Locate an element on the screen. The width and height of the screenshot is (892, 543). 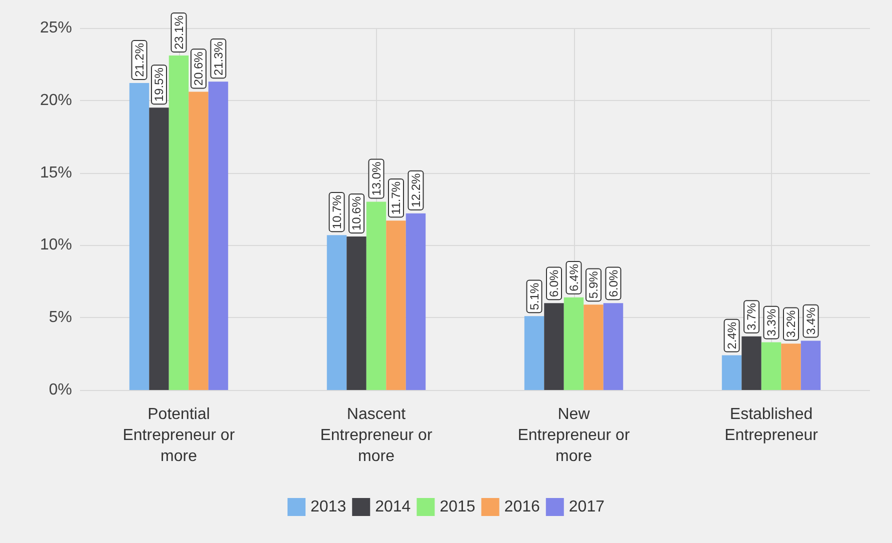
data-label: 10.7% is located at coordinates (337, 212).